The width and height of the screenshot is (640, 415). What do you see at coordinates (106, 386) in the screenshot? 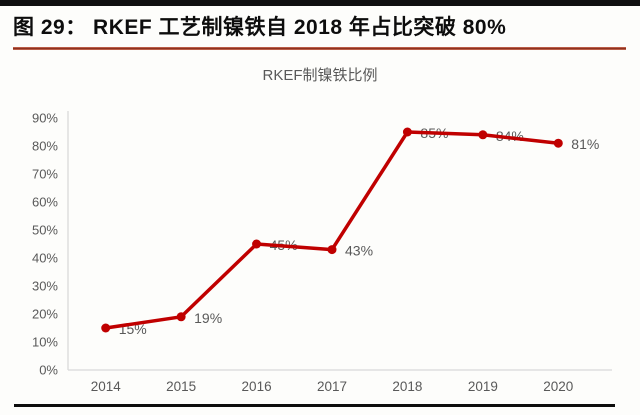
I see `x-tick-label: 2014` at bounding box center [106, 386].